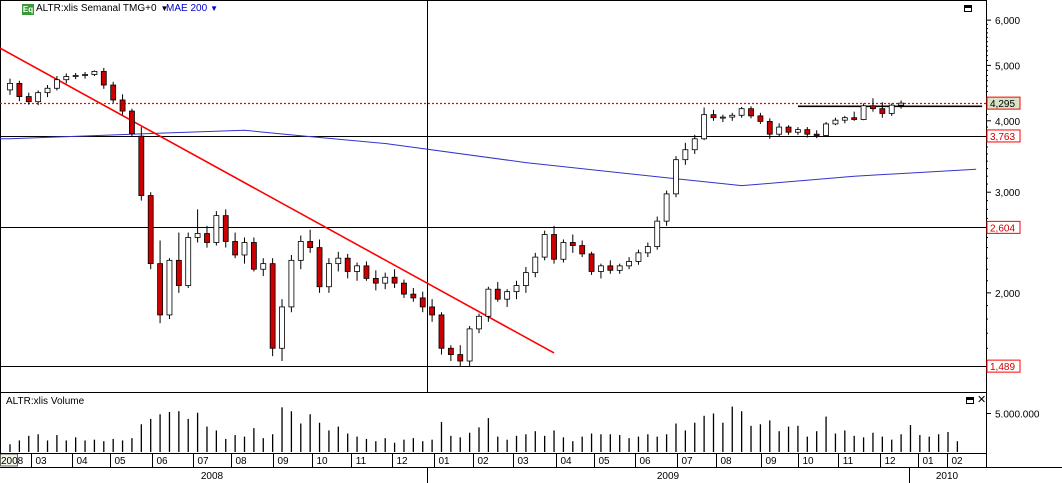 This screenshot has height=483, width=1062. What do you see at coordinates (214, 8) in the screenshot?
I see `indicator-dropdown-icon: ▼` at bounding box center [214, 8].